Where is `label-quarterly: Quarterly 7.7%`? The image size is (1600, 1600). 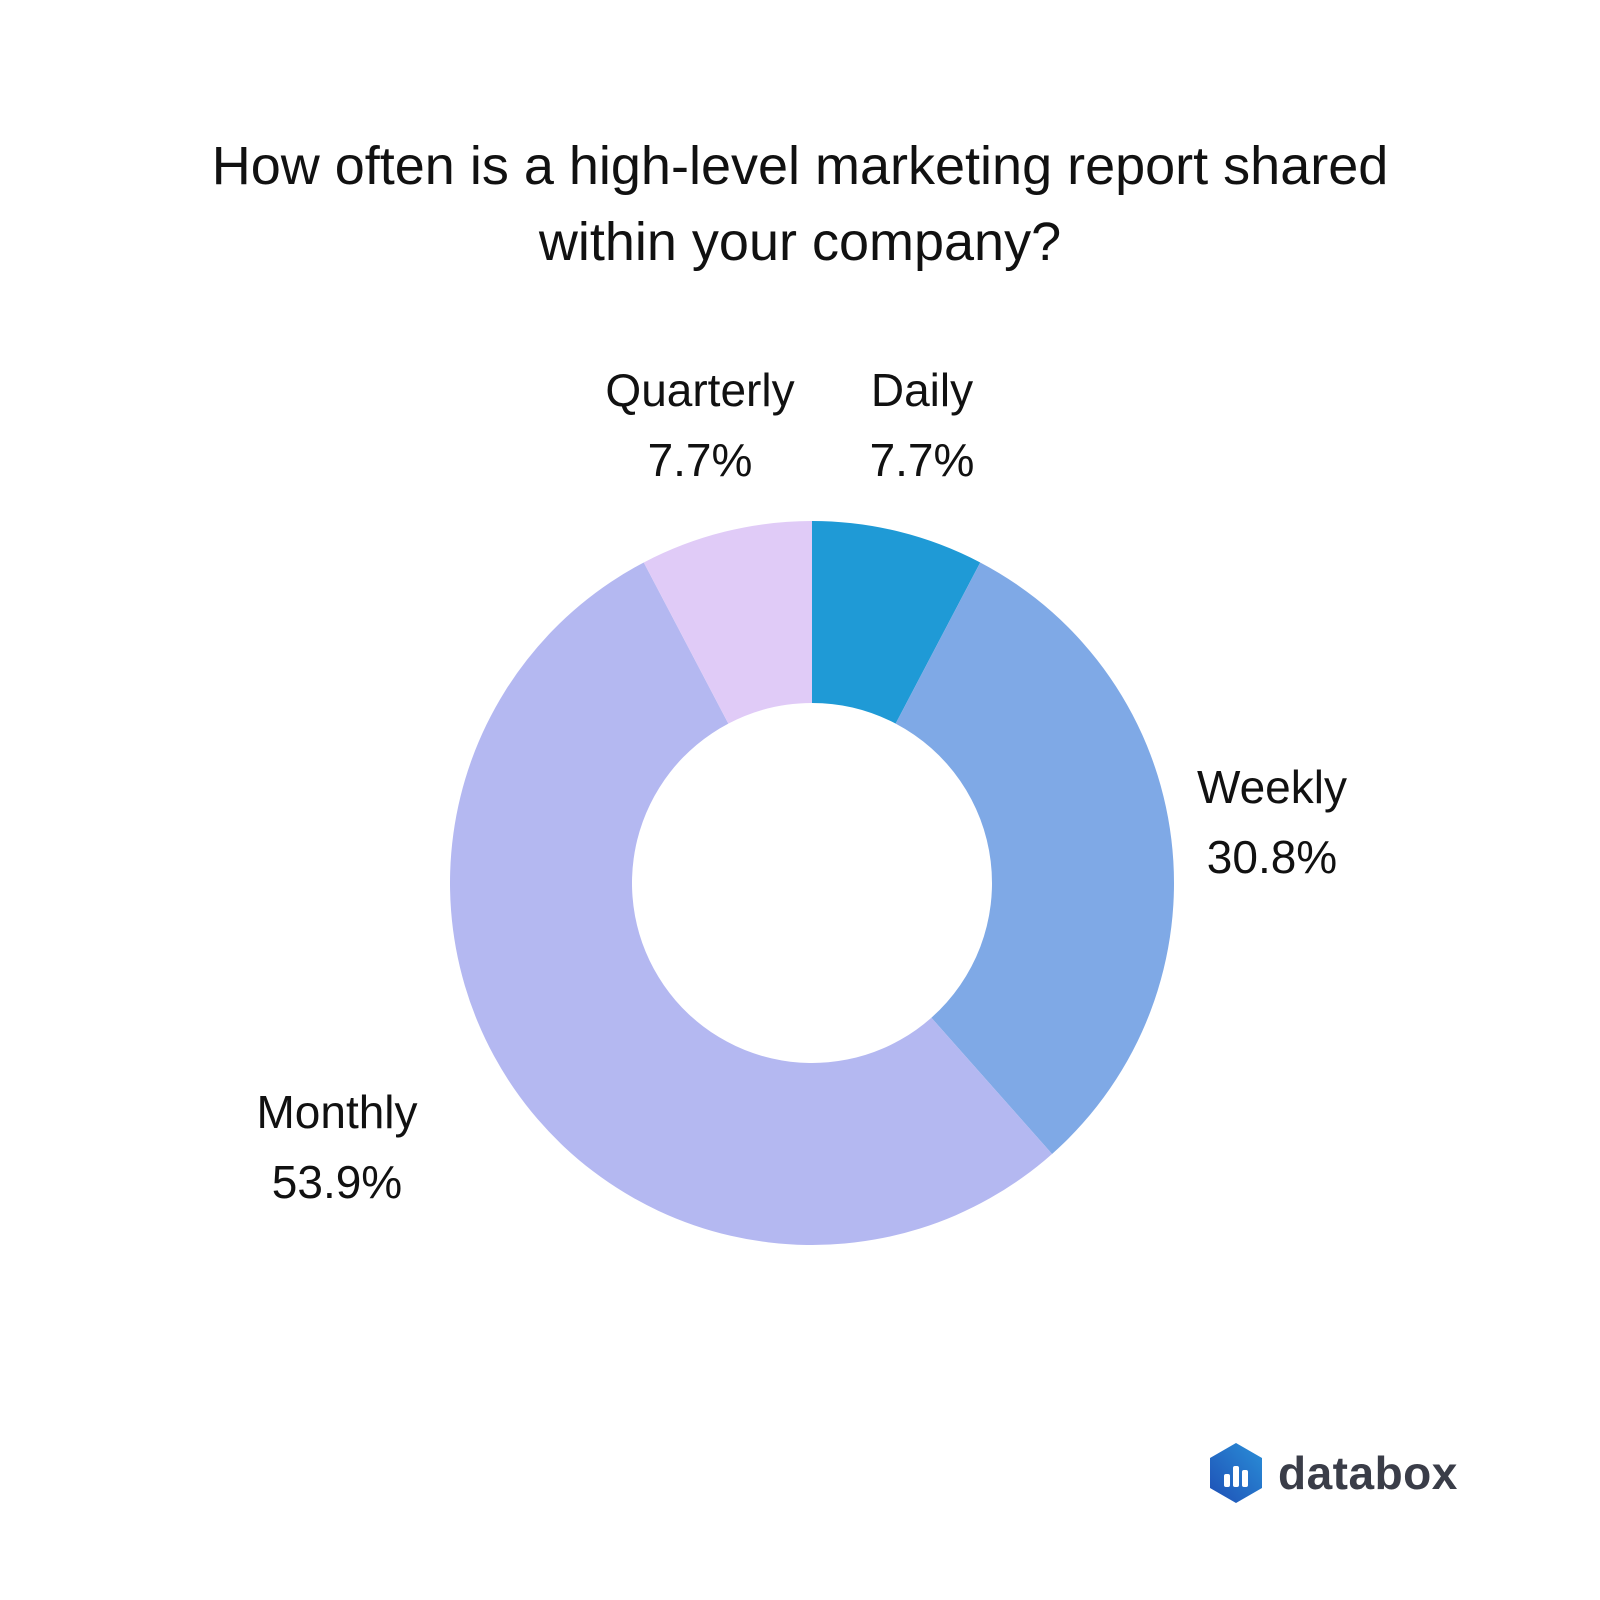 label-quarterly: Quarterly 7.7% is located at coordinates (699, 425).